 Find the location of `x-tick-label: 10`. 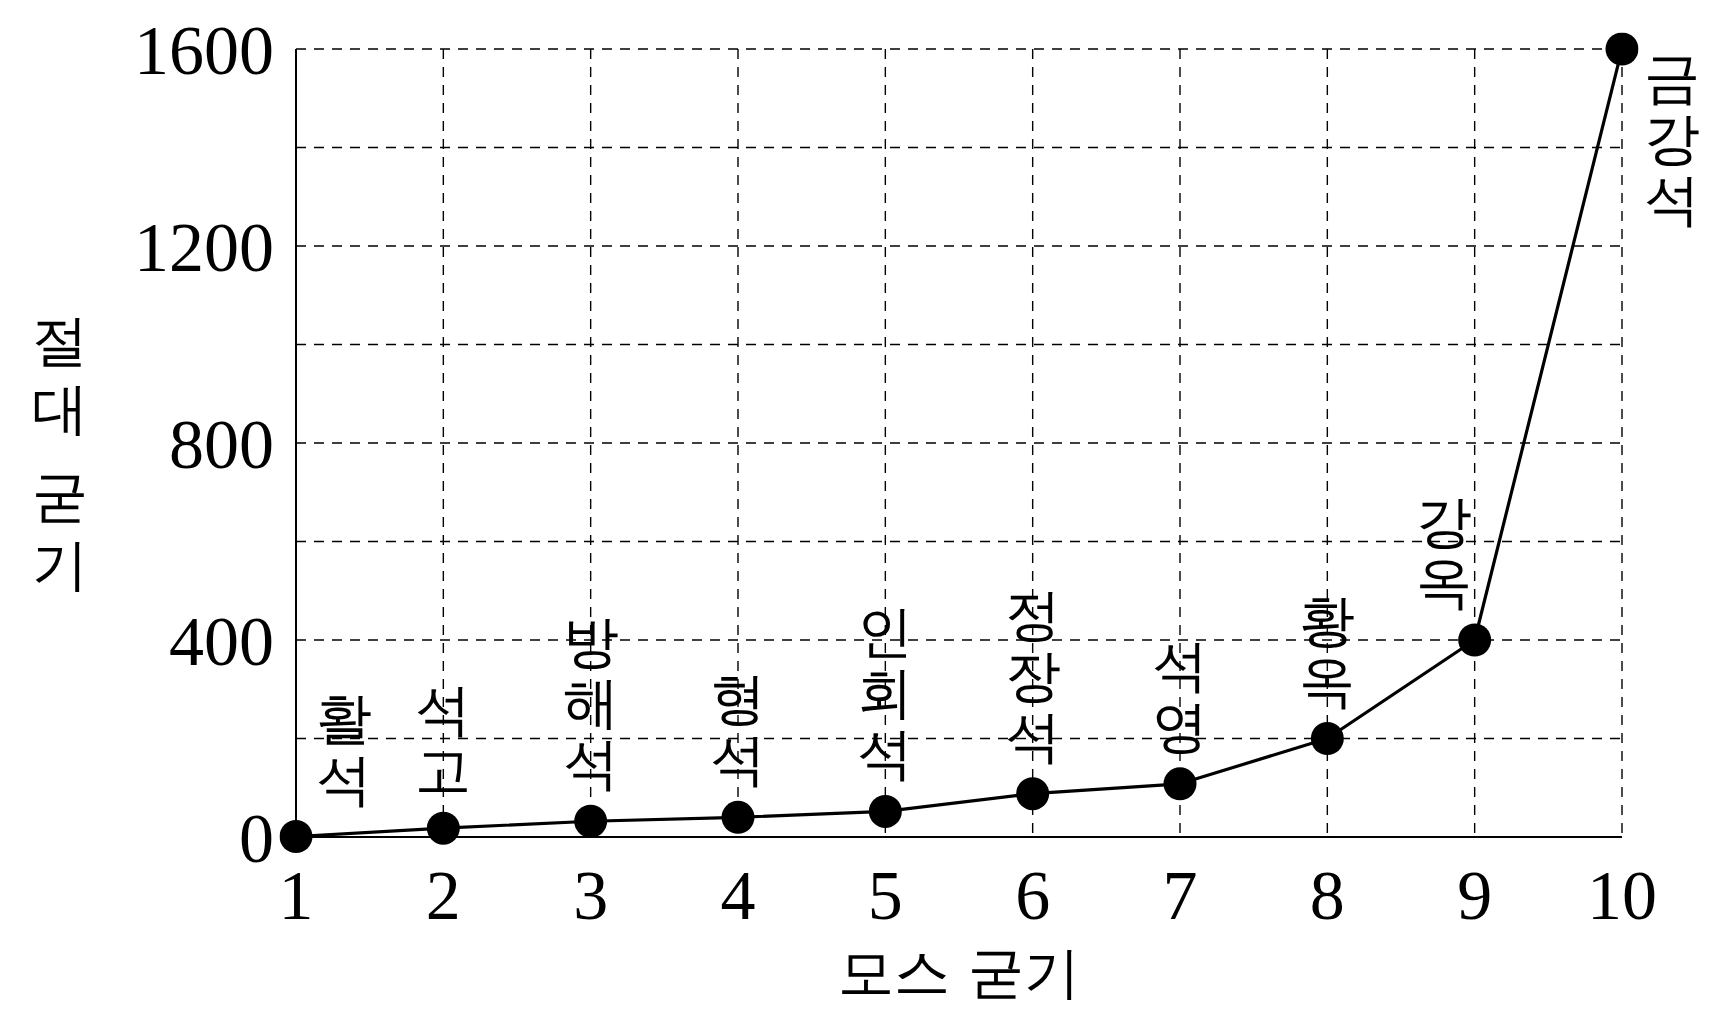

x-tick-label: 10 is located at coordinates (1622, 895).